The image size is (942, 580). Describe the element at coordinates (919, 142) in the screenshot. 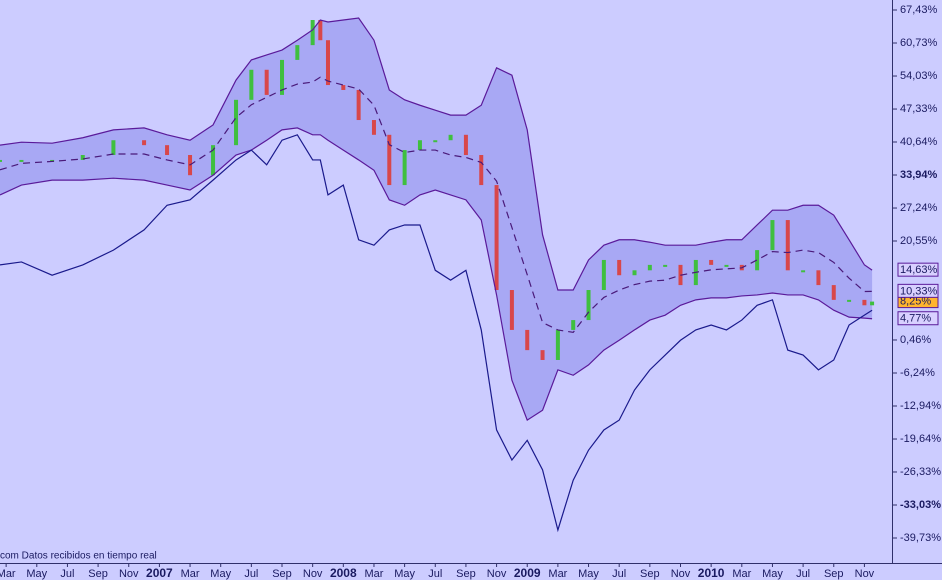

I see `y-tick-label: 40,64%` at that location.